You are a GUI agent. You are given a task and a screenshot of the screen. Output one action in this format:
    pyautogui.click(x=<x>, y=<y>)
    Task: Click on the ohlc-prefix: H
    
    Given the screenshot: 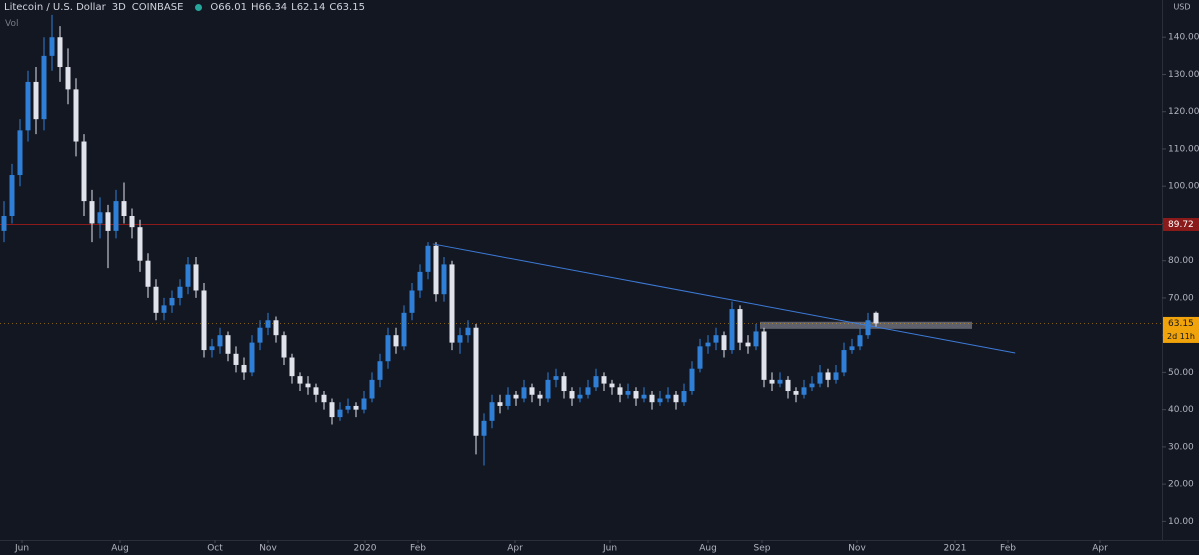 What is the action you would take?
    pyautogui.click(x=254, y=7)
    